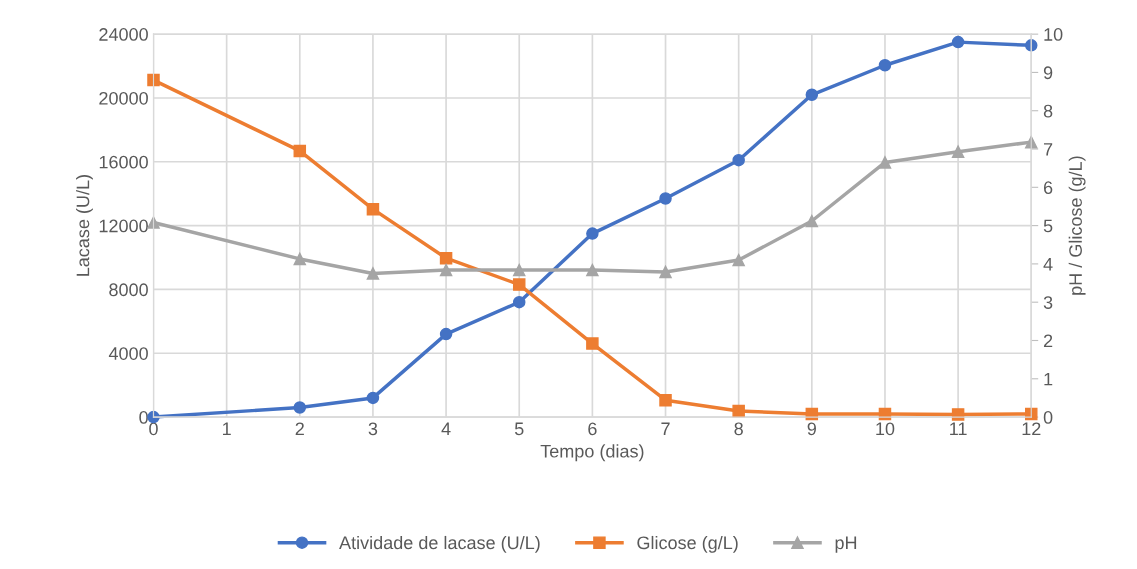 This screenshot has height=569, width=1137. I want to click on x-tick-label: 9, so click(811, 429).